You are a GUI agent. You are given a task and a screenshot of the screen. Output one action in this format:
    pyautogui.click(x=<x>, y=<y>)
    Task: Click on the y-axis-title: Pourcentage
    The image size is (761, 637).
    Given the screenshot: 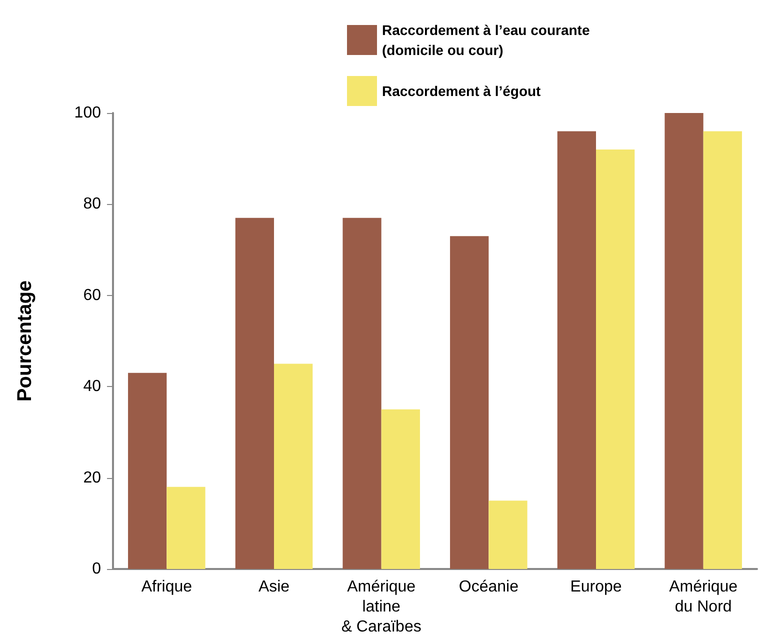 What is the action you would take?
    pyautogui.click(x=25, y=341)
    